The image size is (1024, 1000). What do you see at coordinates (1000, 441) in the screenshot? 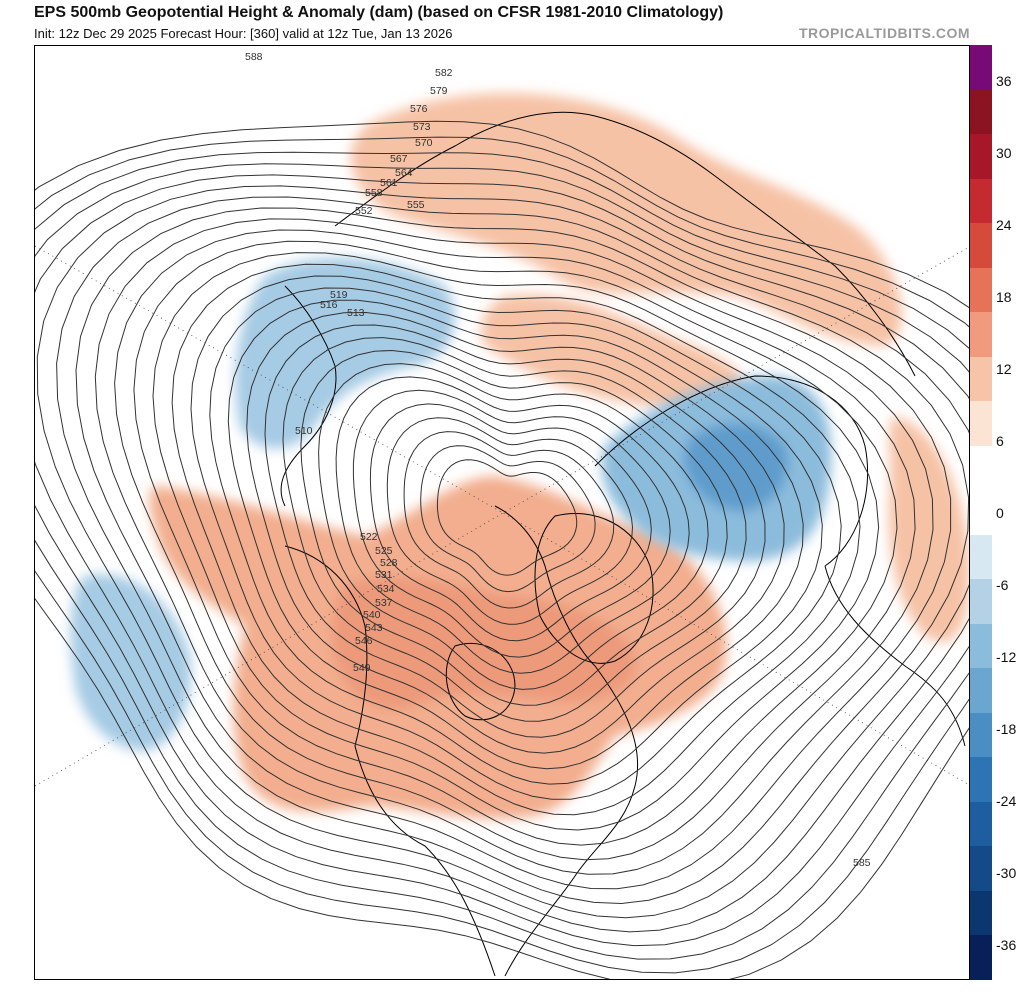
I see `colorbar-tick-label: 6` at bounding box center [1000, 441].